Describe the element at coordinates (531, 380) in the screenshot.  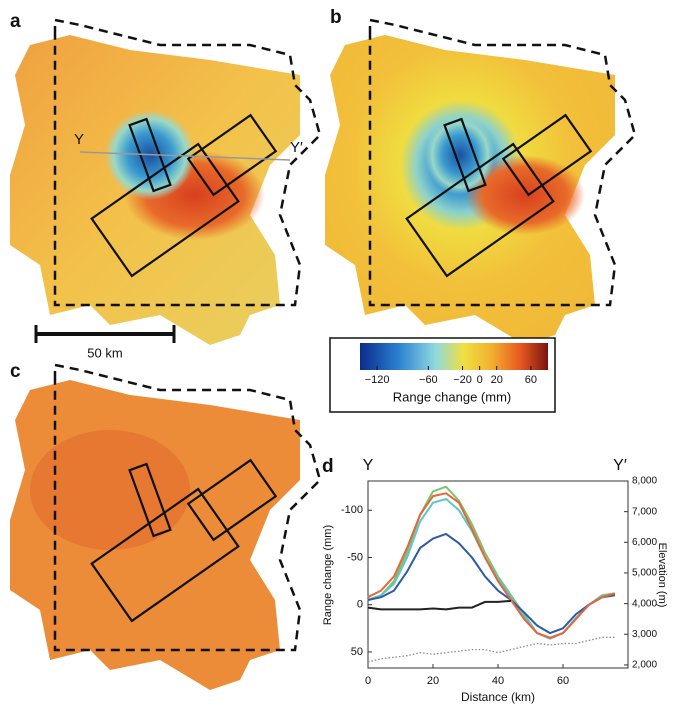
I see `colorbar-tick-label: 60` at that location.